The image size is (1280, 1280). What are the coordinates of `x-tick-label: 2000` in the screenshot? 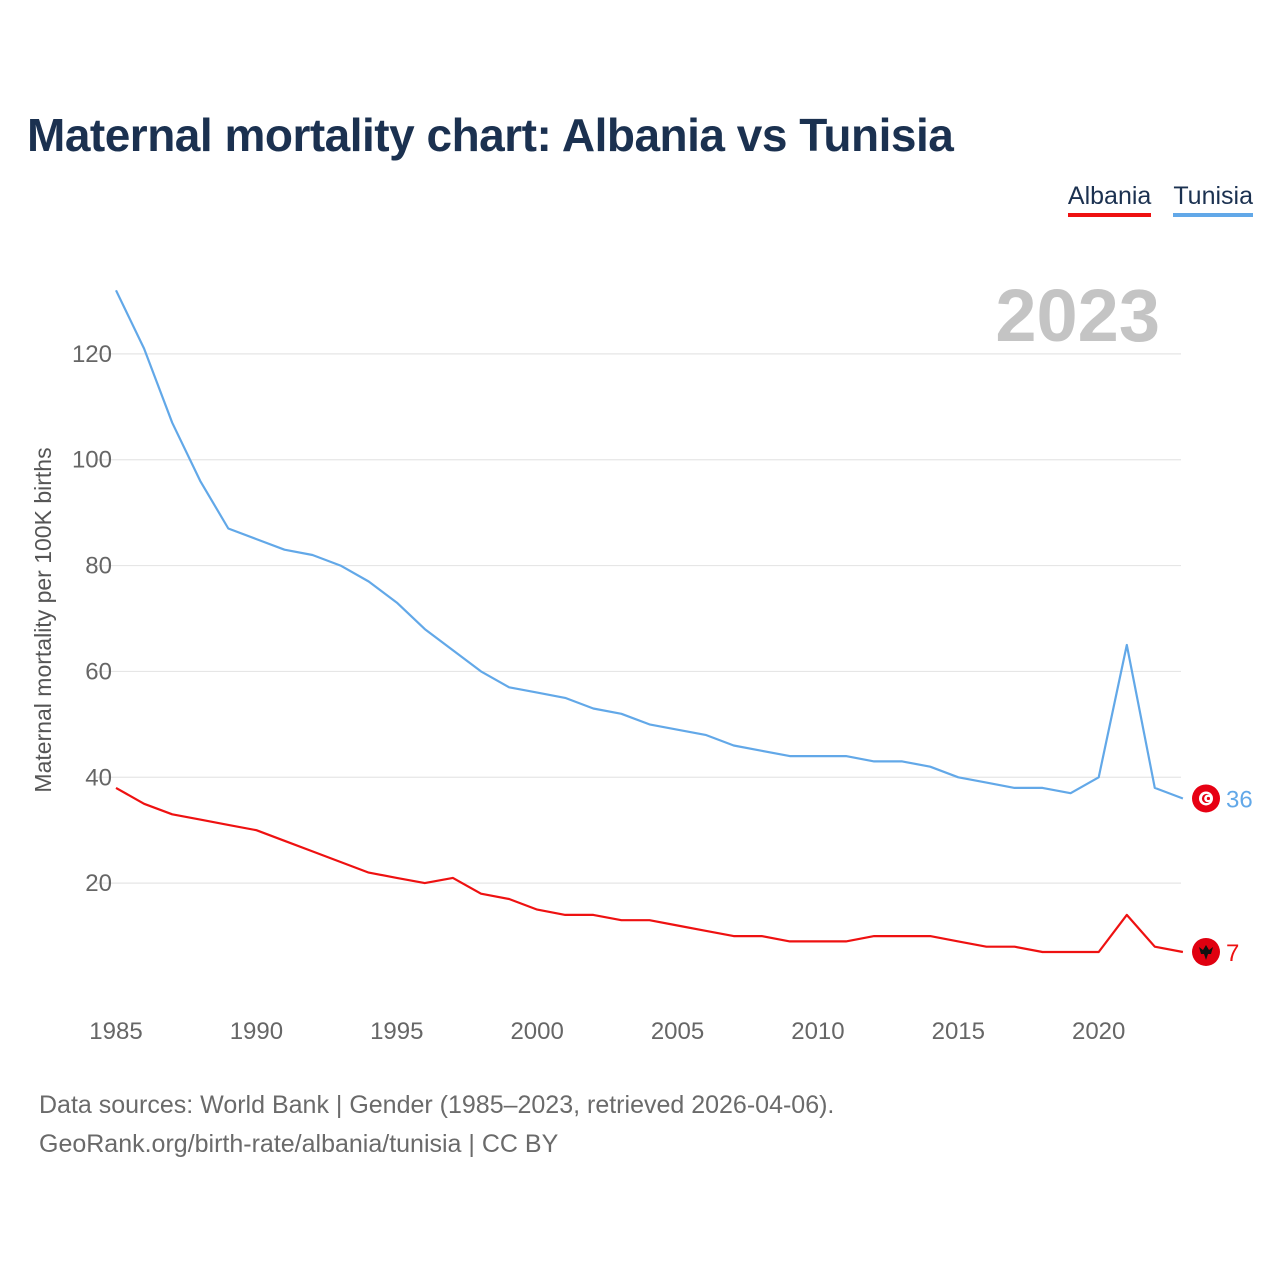 It's located at (536, 1031).